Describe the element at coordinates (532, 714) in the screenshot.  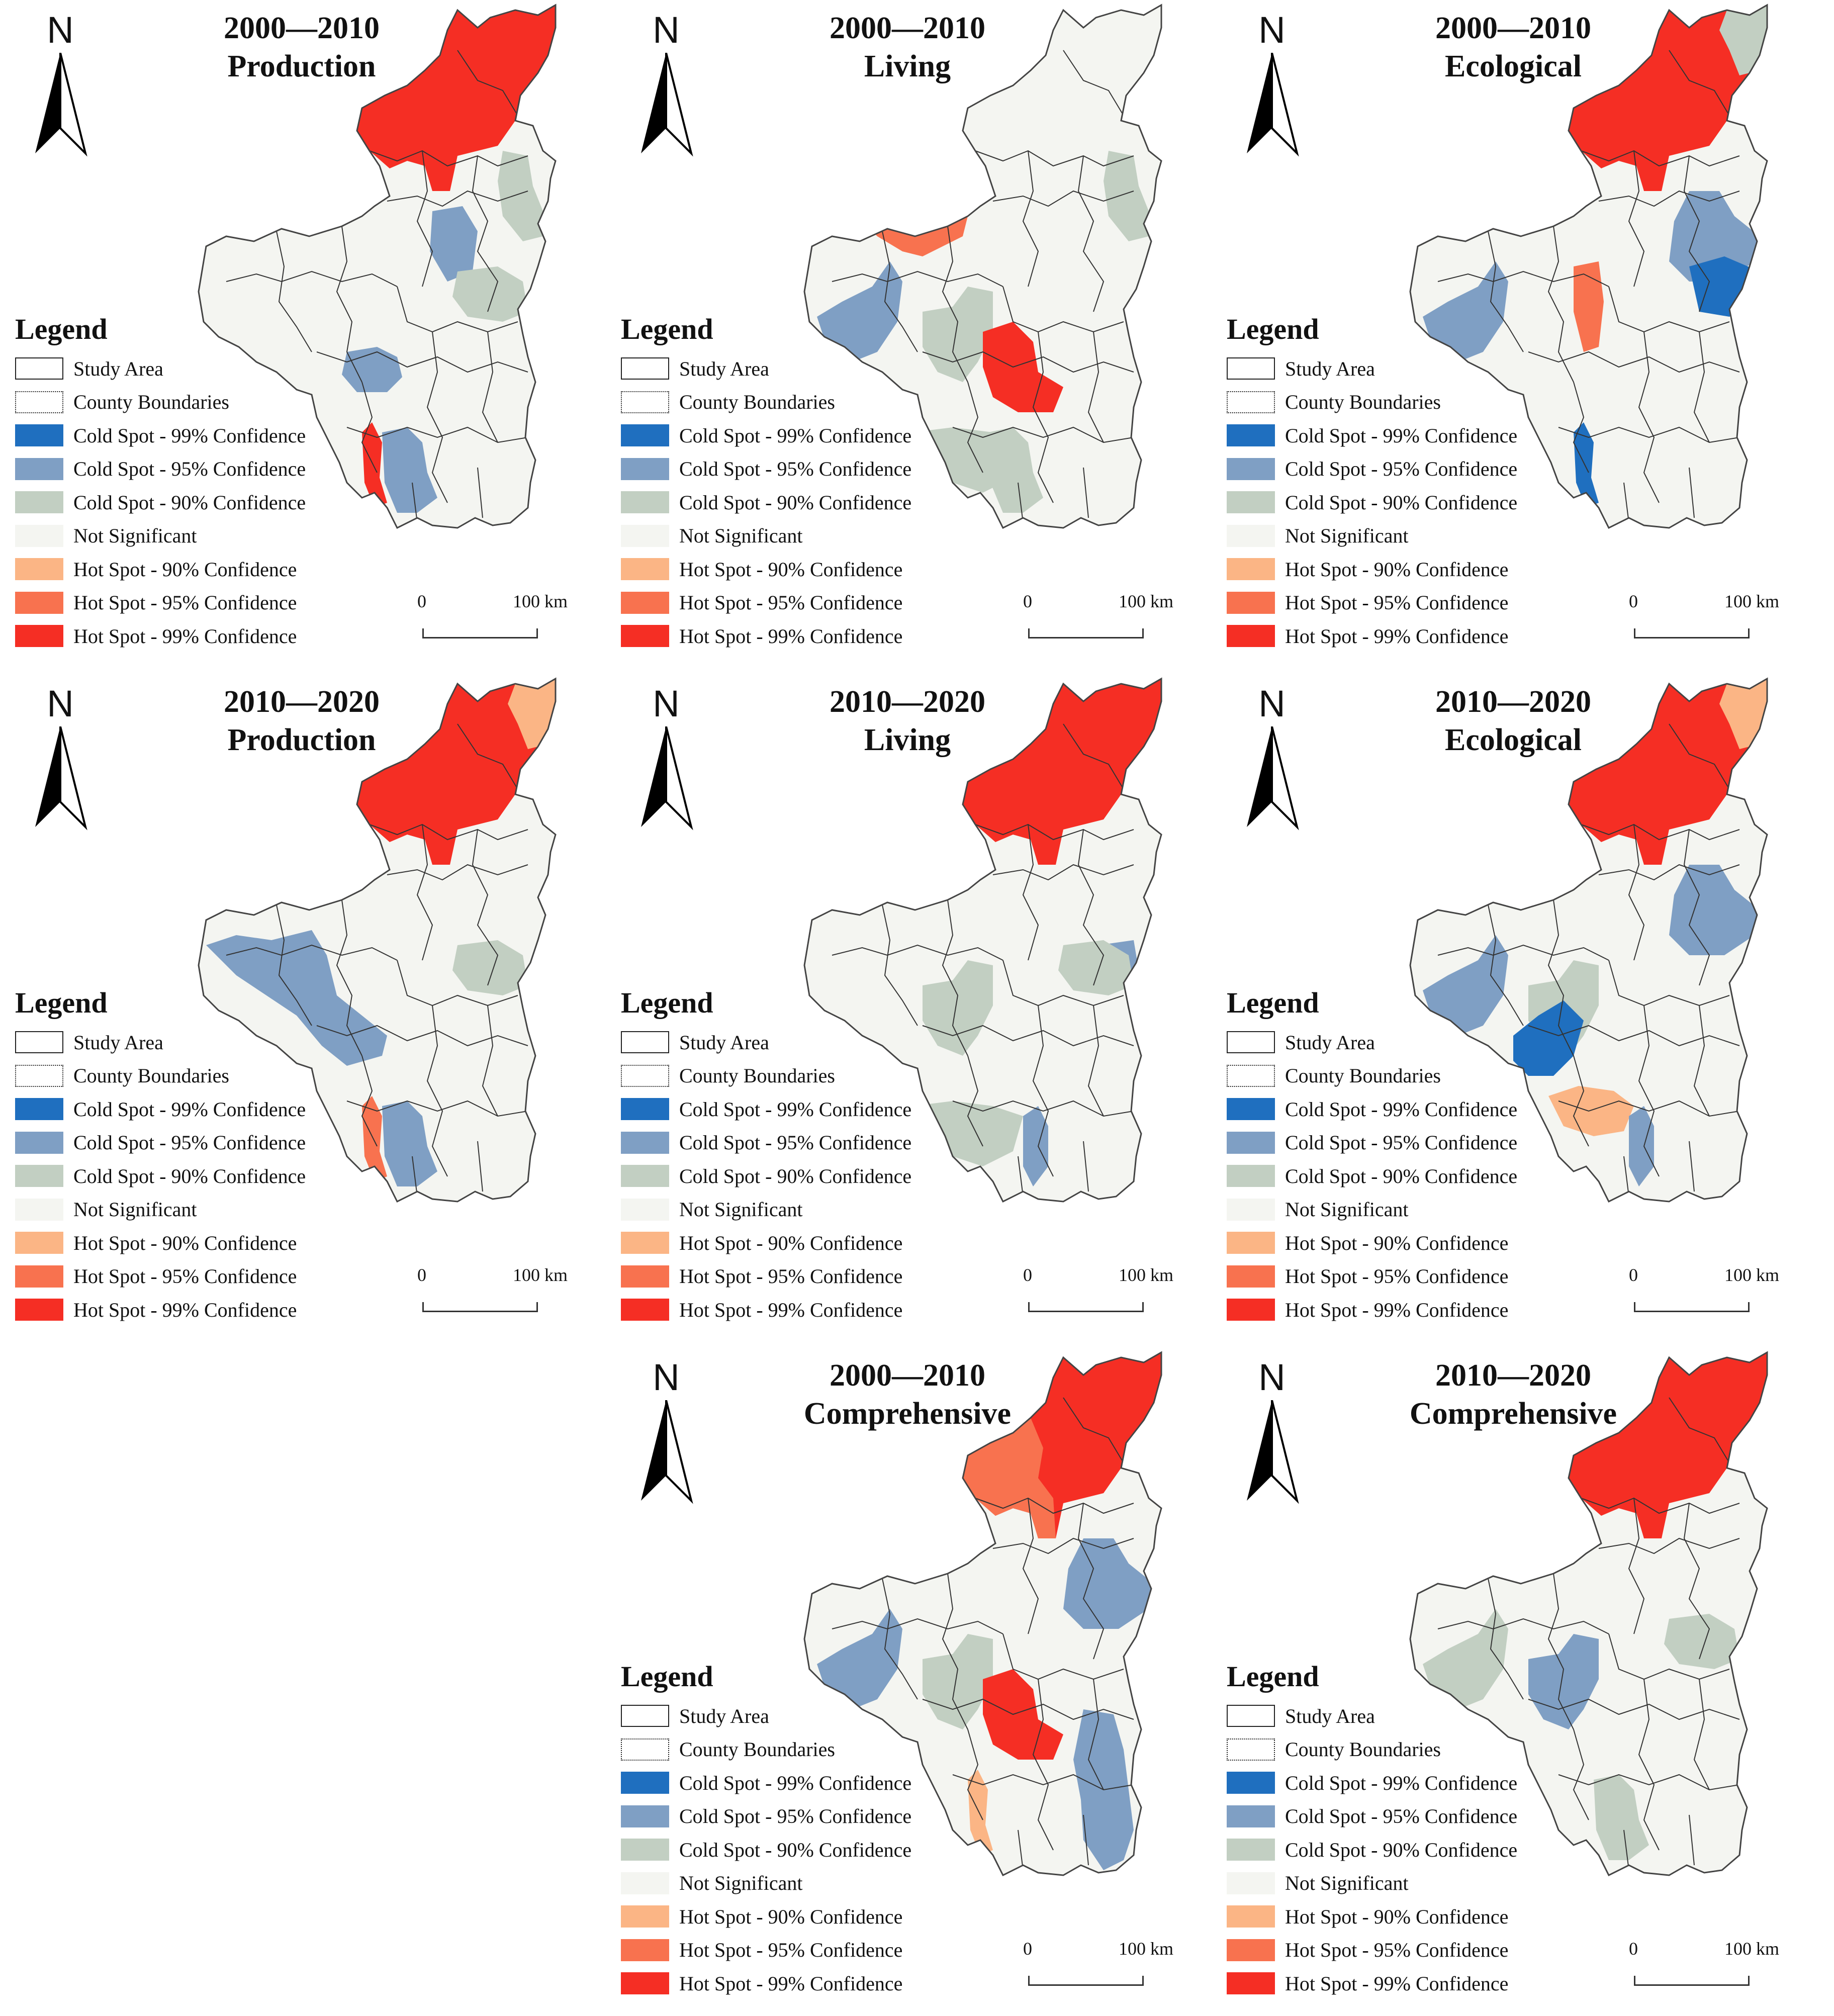
I see `zone-north-tip-hot90` at that location.